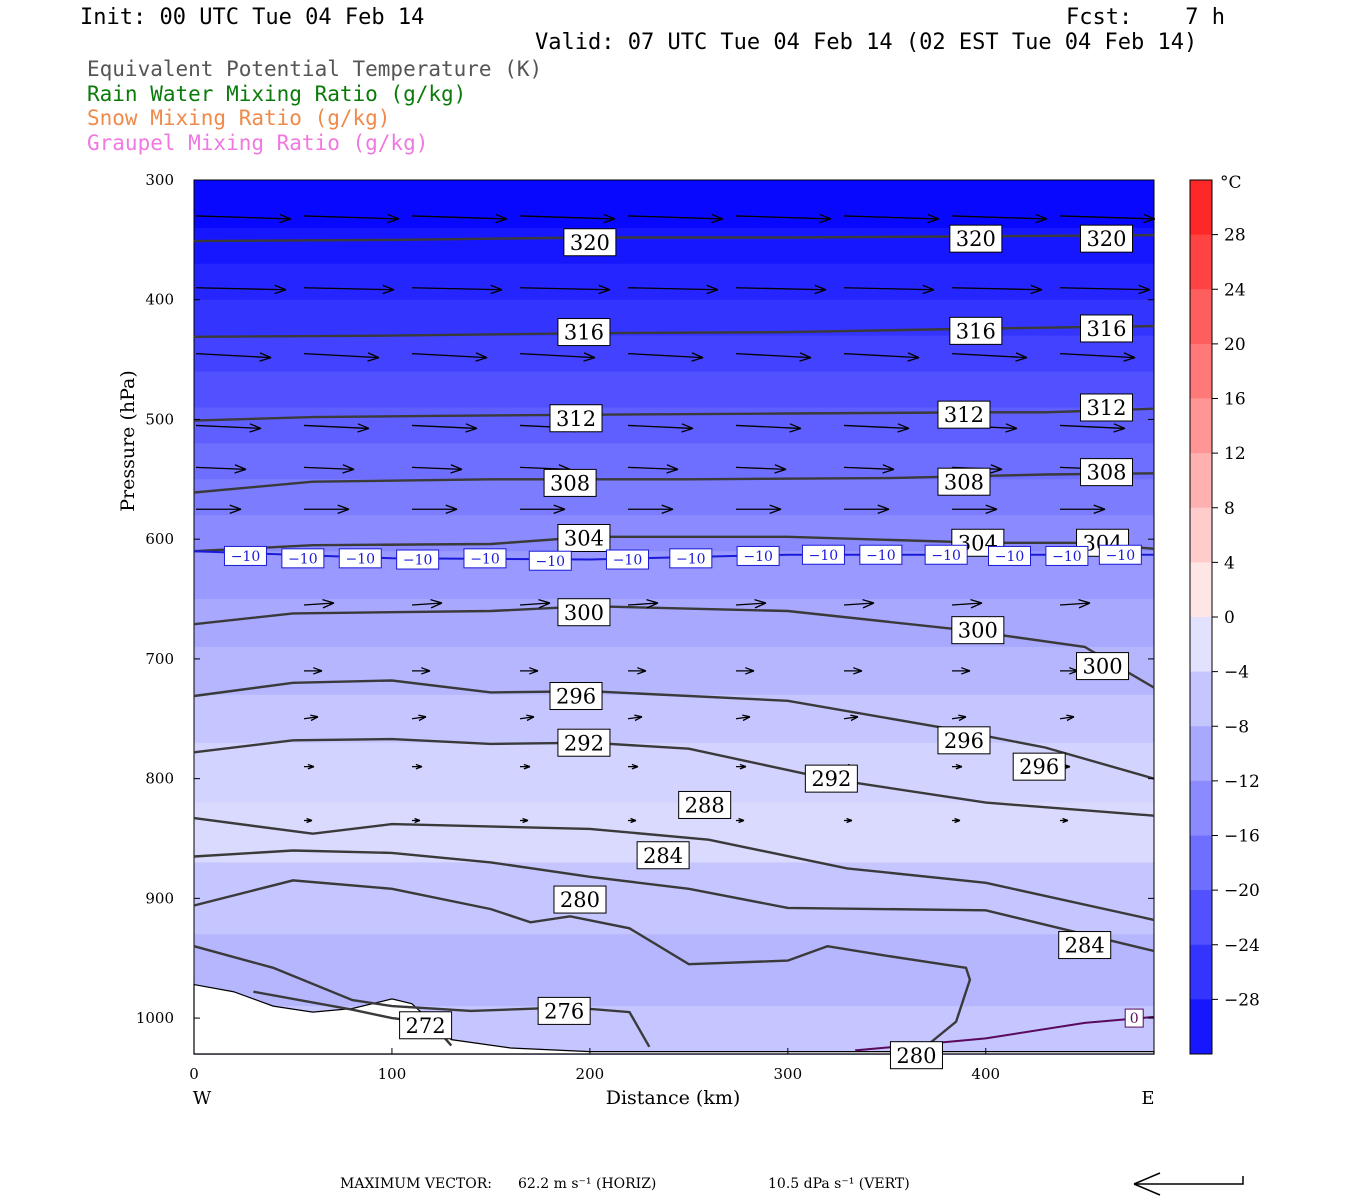 The image size is (1350, 1200). Describe the element at coordinates (590, 1074) in the screenshot. I see `x-tick-label: 200` at that location.